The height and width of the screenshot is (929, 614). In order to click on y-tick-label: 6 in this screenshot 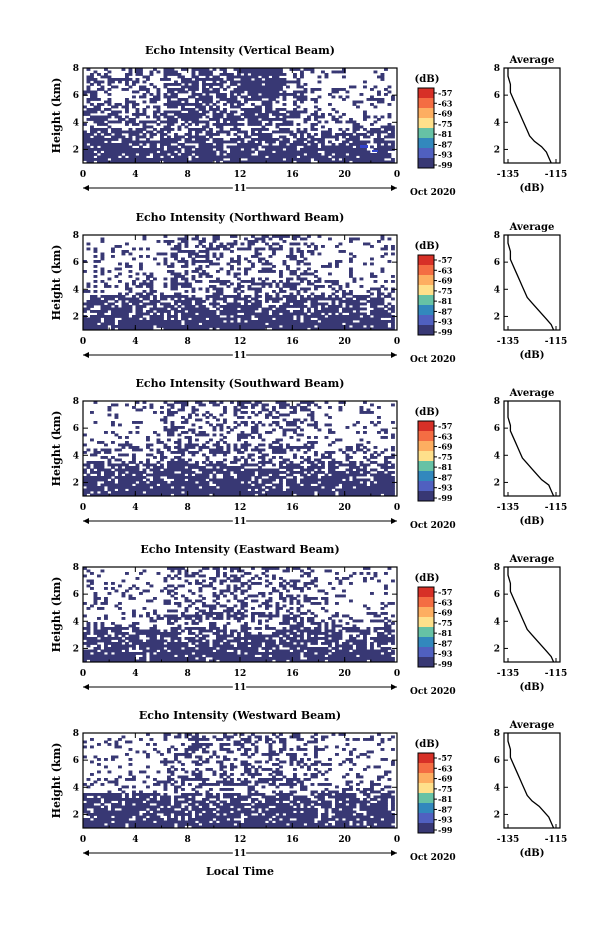, I will do `click(76, 263)`.